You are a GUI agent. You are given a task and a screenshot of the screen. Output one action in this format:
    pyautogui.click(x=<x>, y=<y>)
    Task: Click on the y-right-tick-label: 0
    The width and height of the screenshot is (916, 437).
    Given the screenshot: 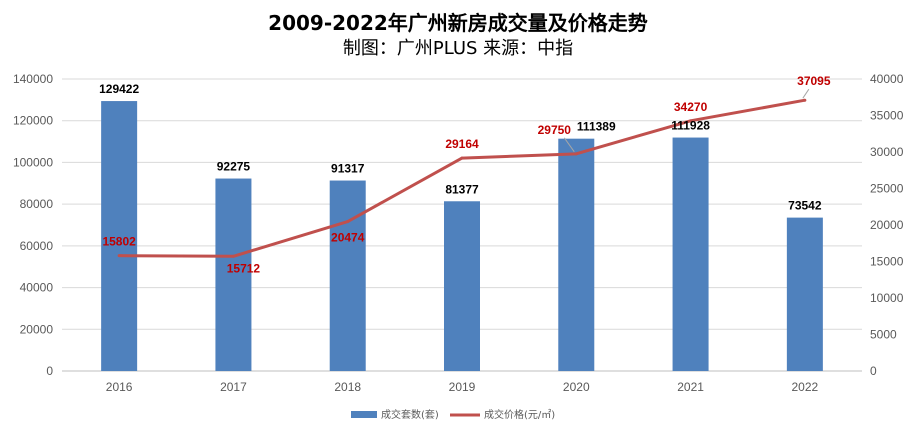 What is the action you would take?
    pyautogui.click(x=873, y=371)
    